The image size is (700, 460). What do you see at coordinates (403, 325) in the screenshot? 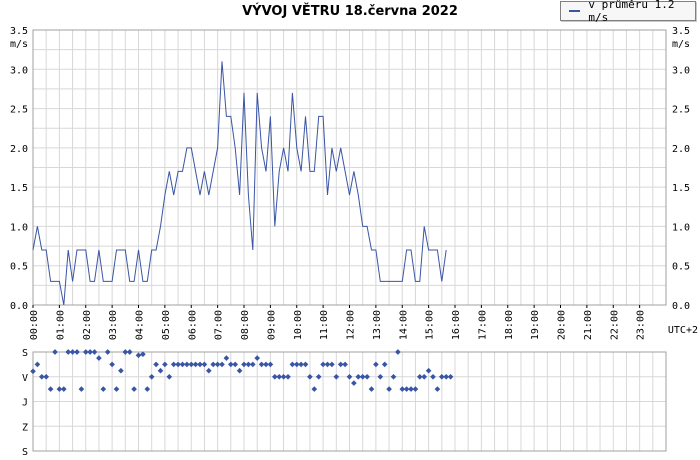
I see `x-tick-label: 14:00` at bounding box center [403, 325].